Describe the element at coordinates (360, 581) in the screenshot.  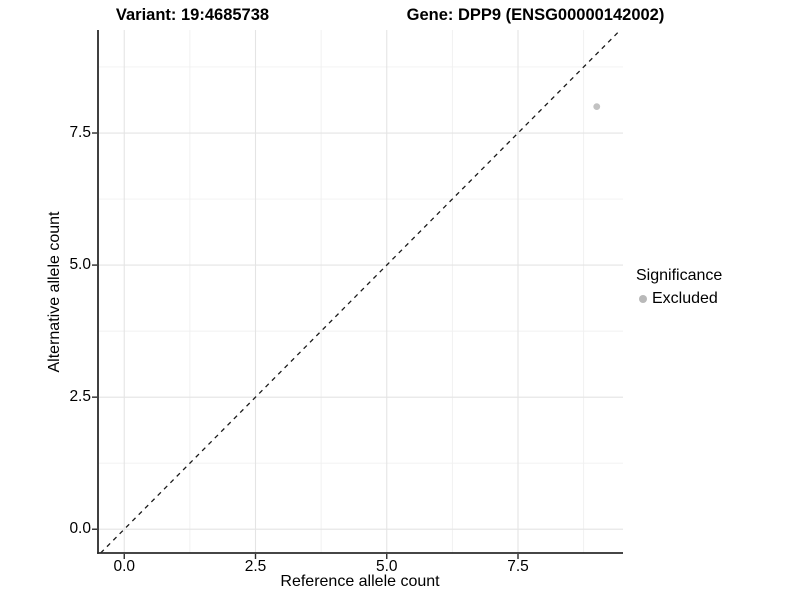
I see `x-axis-title: Reference allele count` at that location.